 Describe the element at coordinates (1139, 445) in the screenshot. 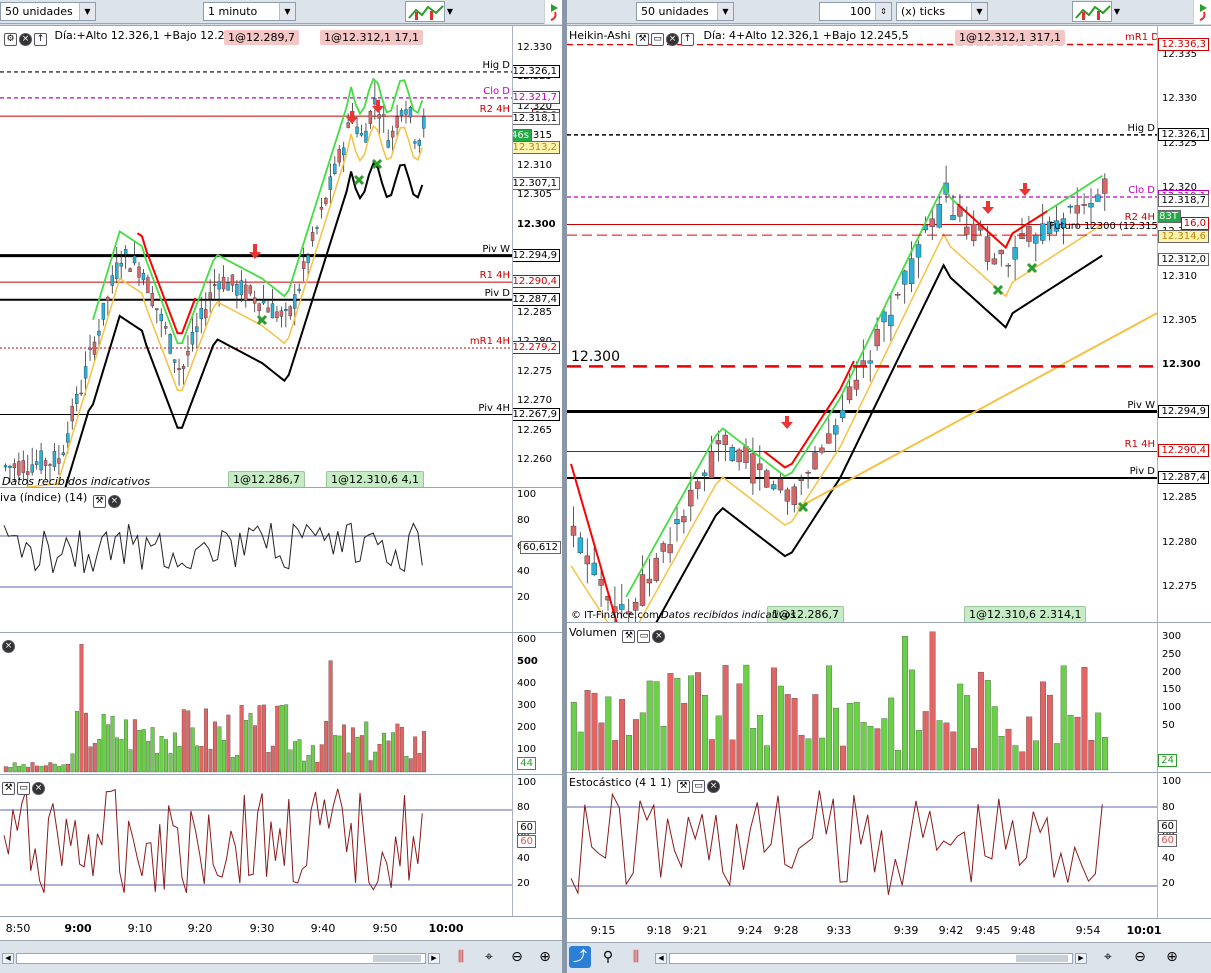

I see `level-label: R1 4H` at that location.